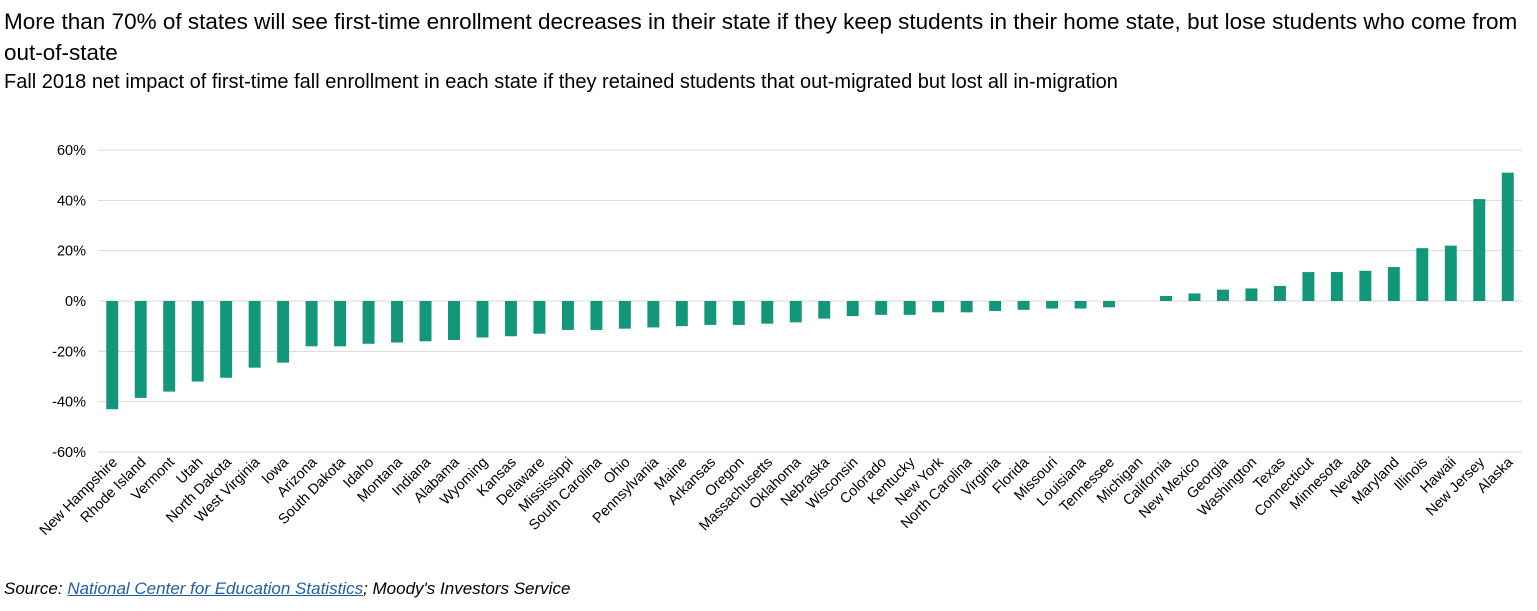 The image size is (1537, 611). Describe the element at coordinates (596, 315) in the screenshot. I see `bar-south-carolina` at that location.